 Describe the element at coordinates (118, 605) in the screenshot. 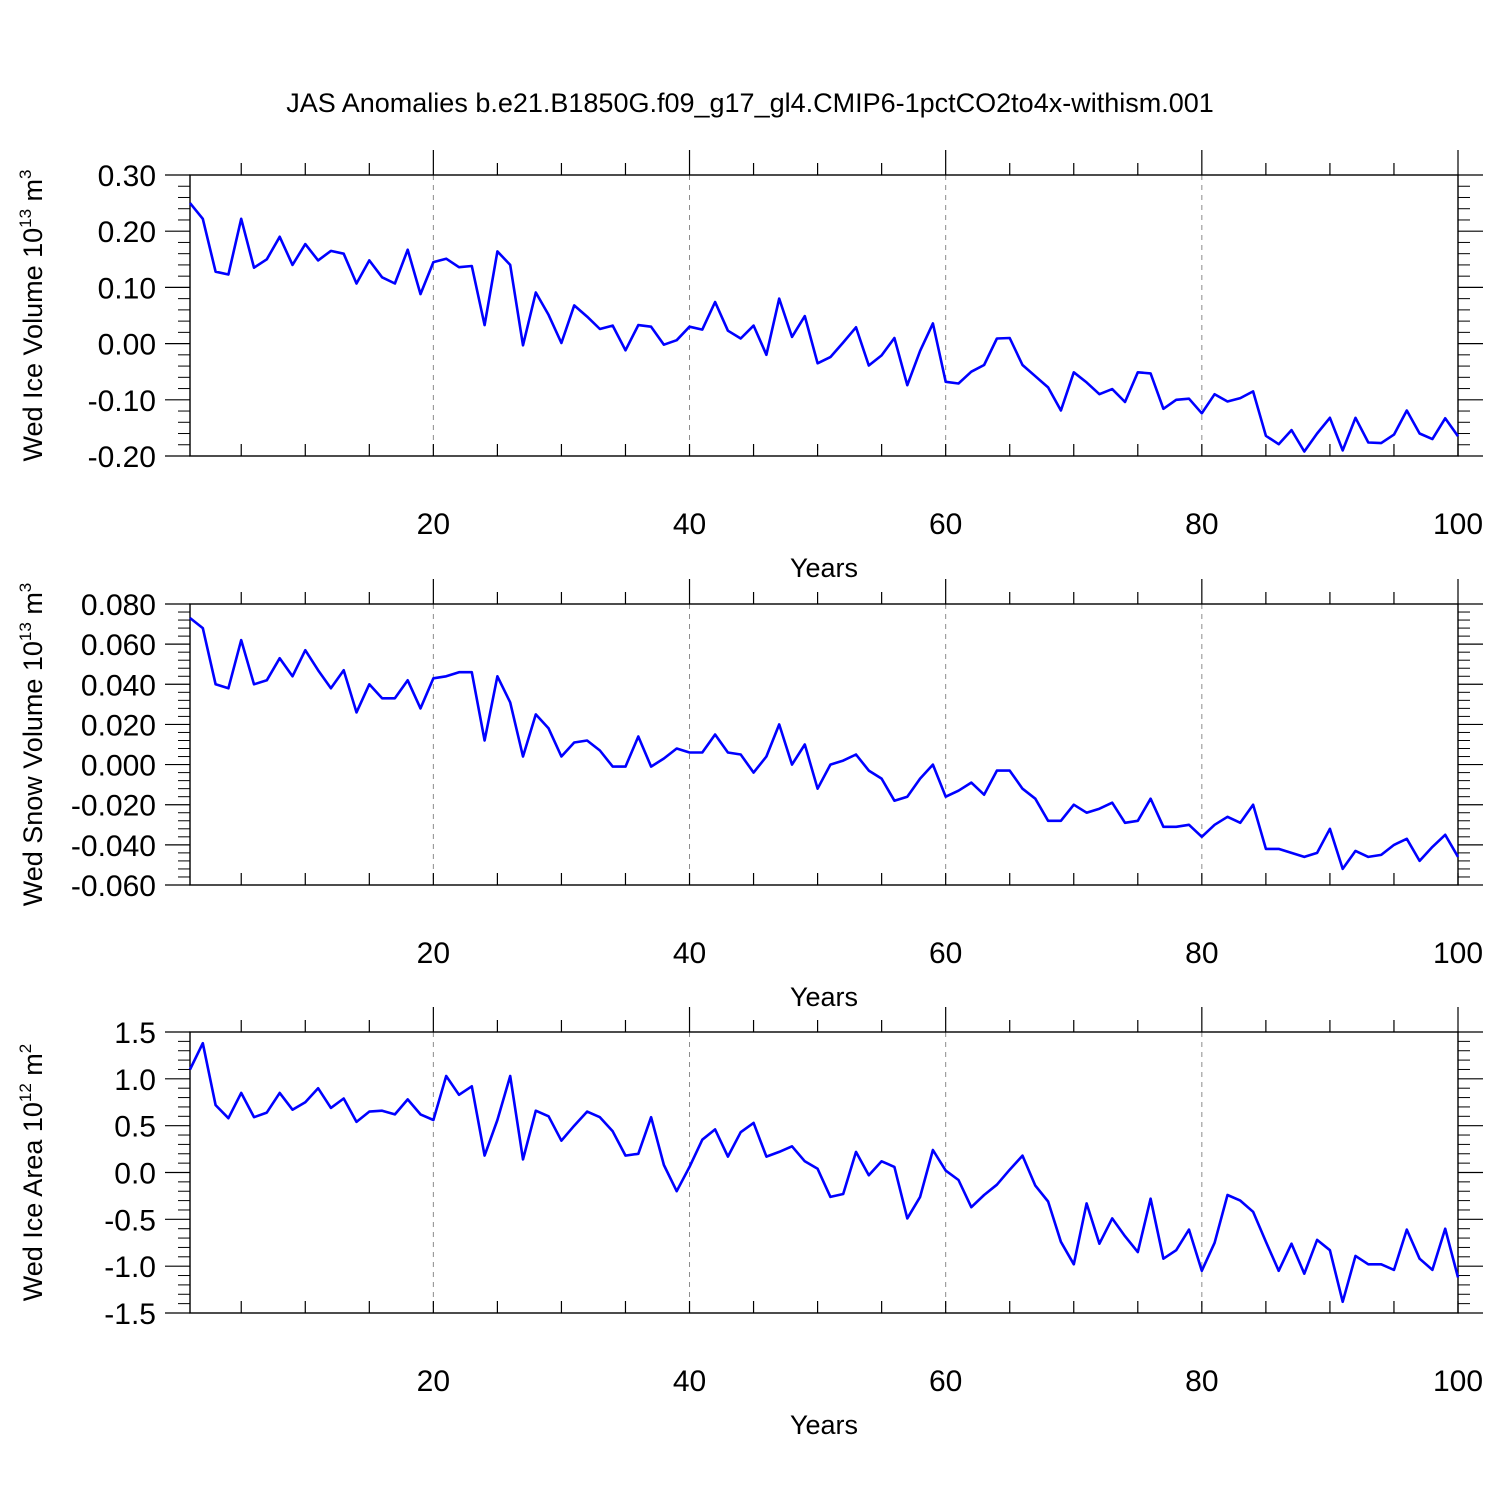

I see `y-tick-label: 0.080` at that location.